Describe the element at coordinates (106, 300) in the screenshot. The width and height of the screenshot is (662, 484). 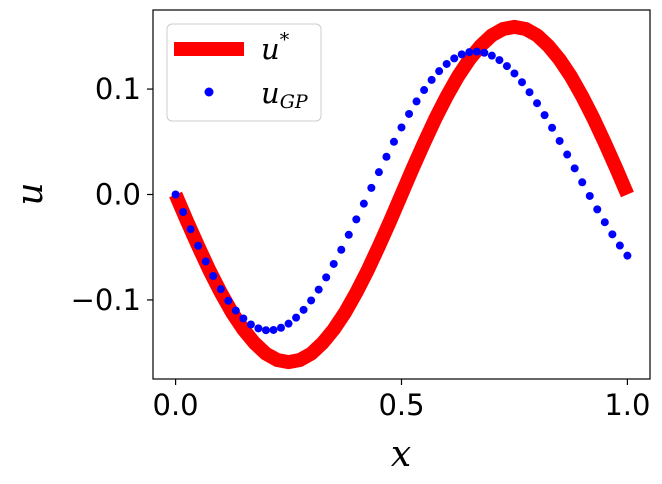
I see `y-tick-label: −0.1` at that location.